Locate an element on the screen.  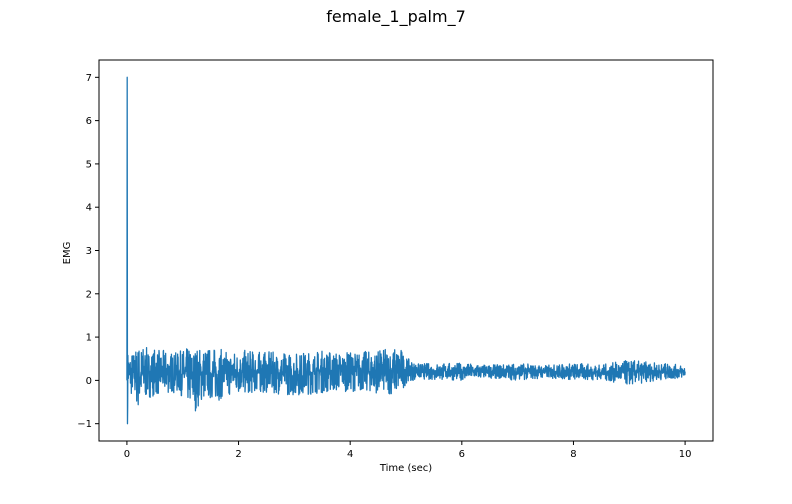
x-tick-label: 0 is located at coordinates (127, 454).